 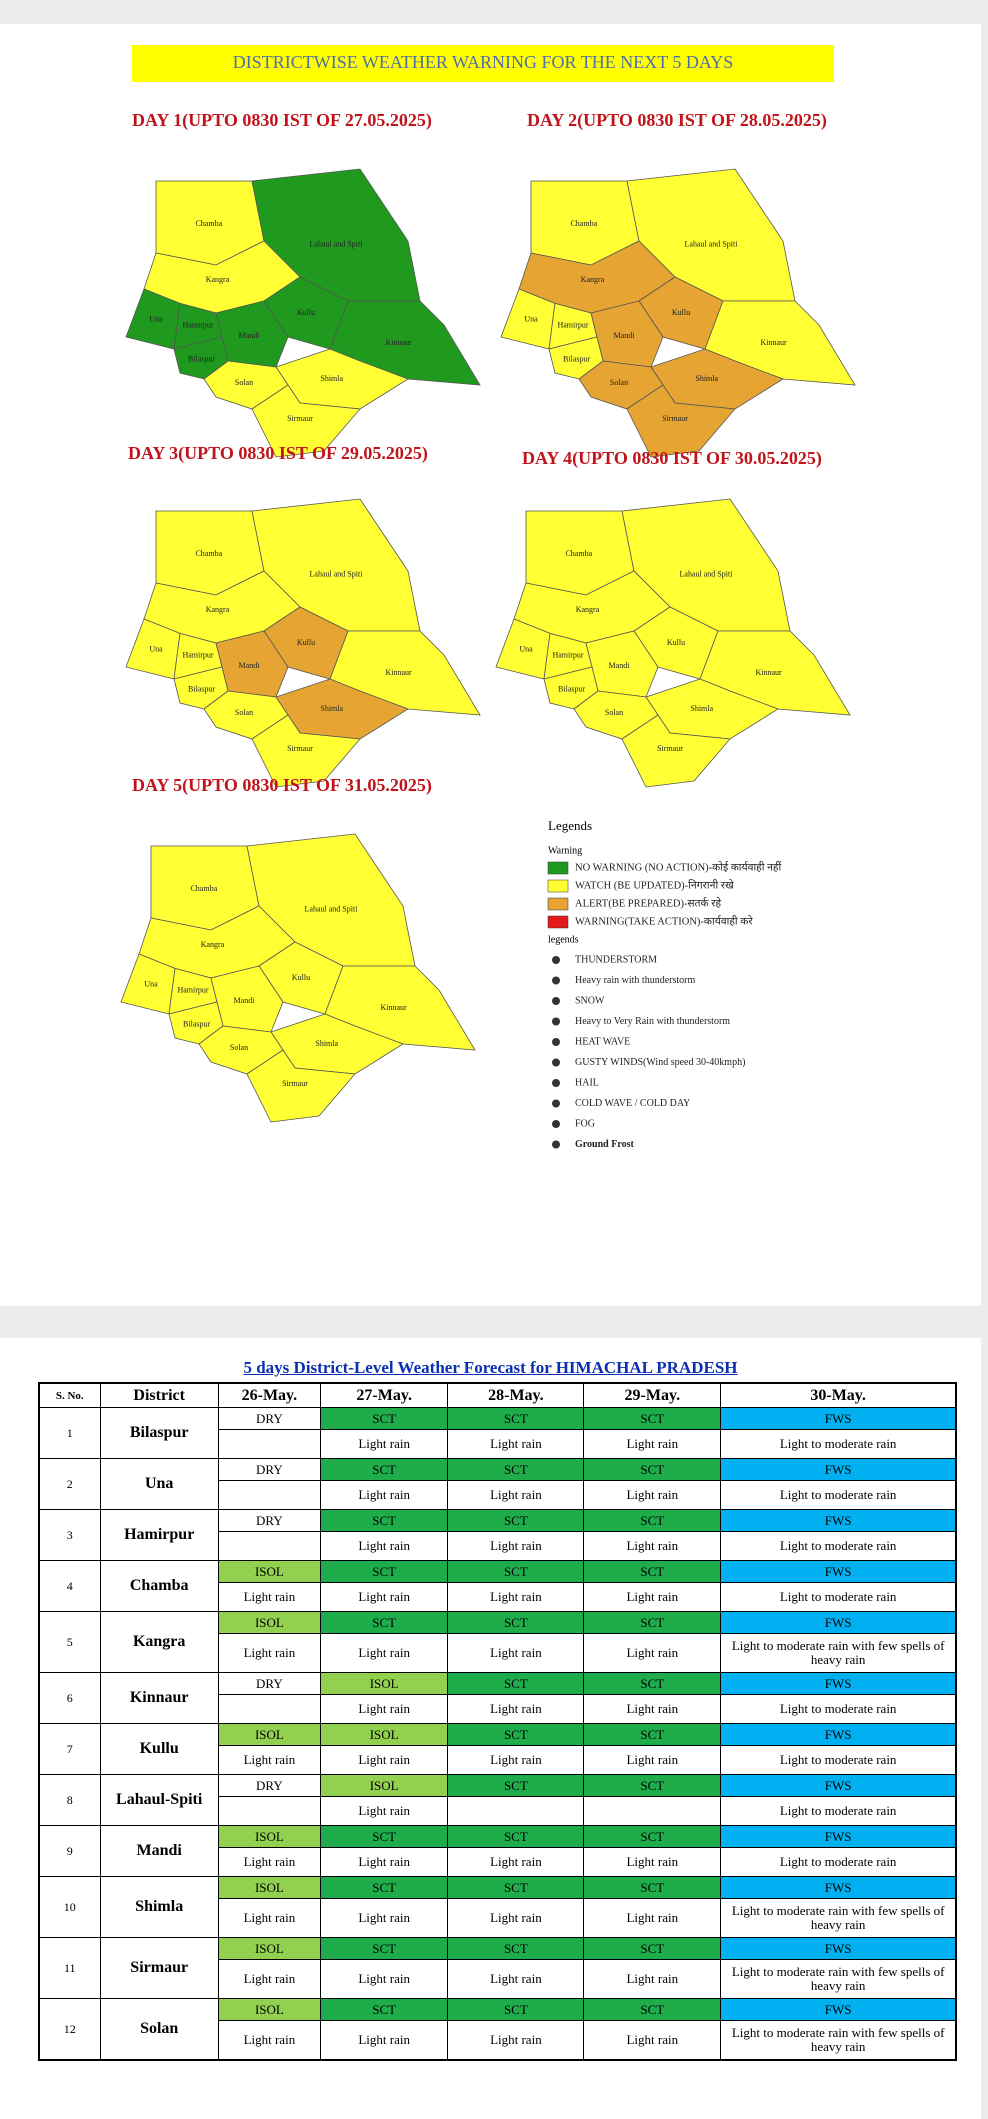 I want to click on serial-number: 1, so click(x=69, y=1433).